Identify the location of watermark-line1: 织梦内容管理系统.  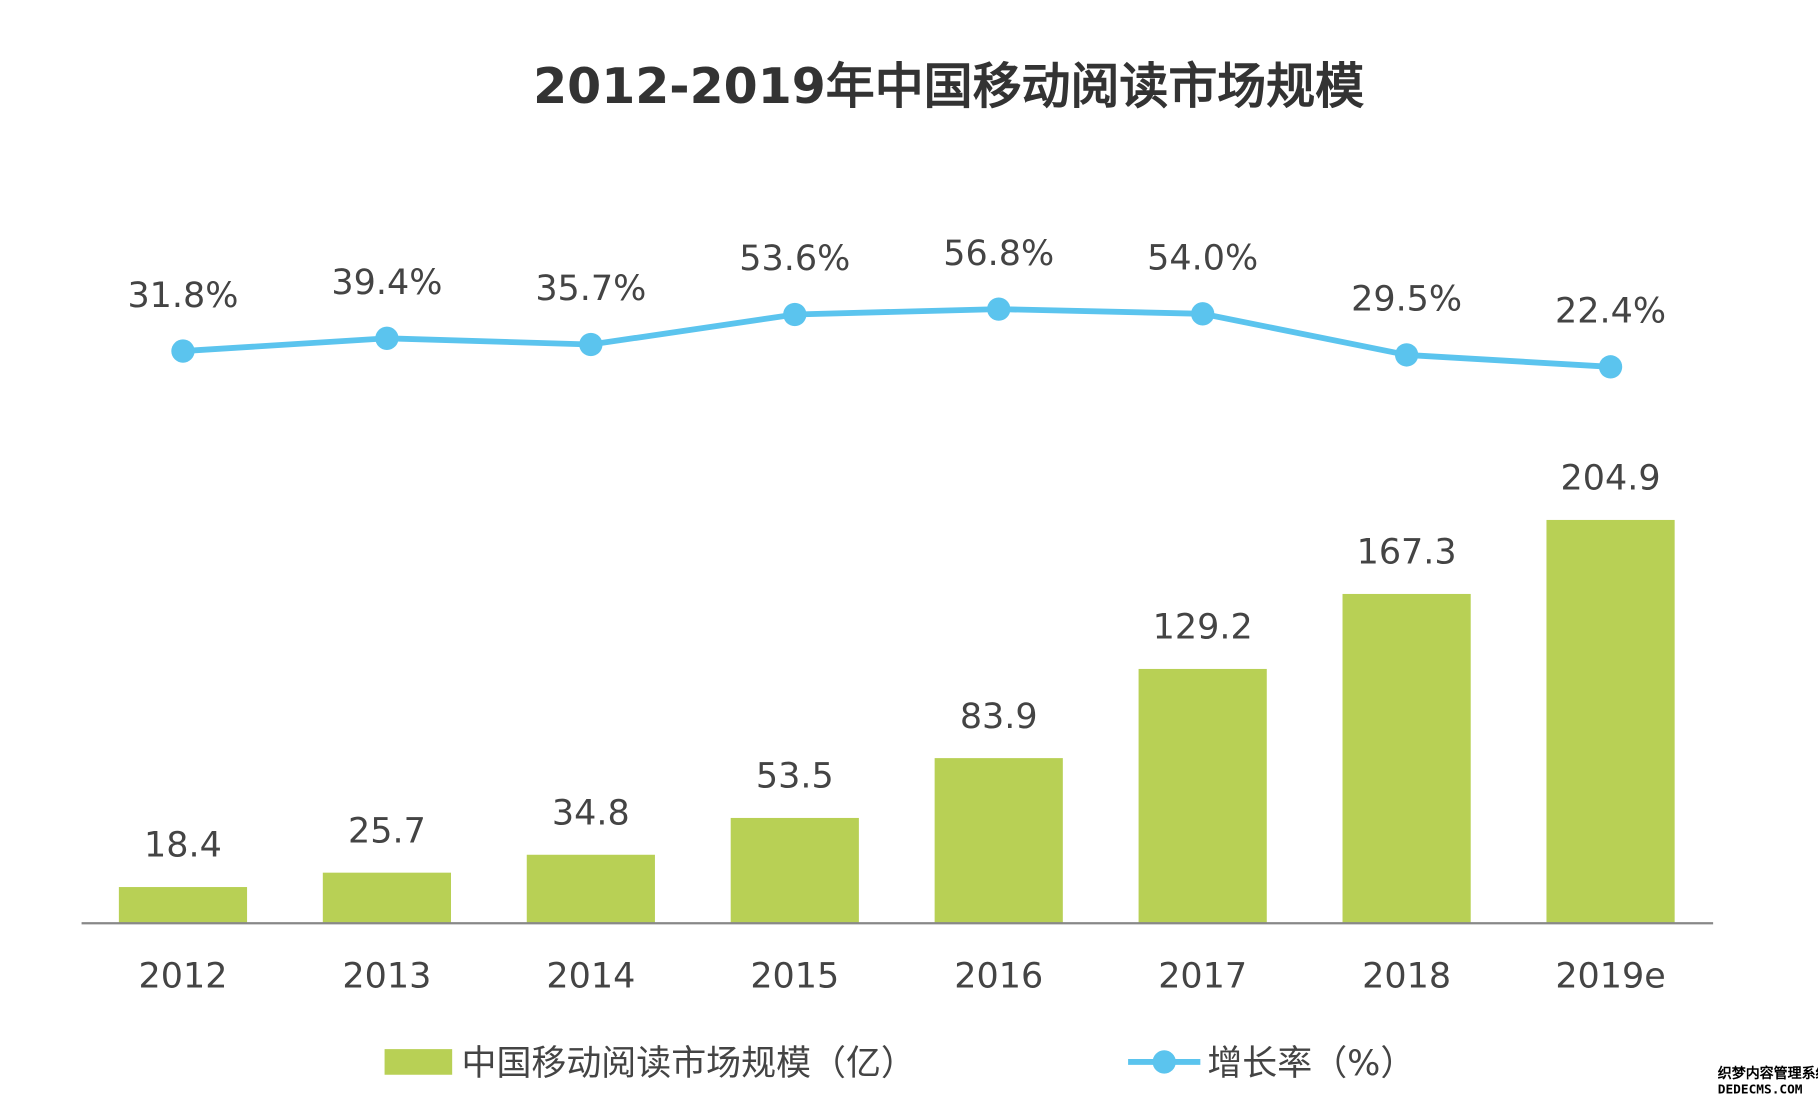
(1768, 1073).